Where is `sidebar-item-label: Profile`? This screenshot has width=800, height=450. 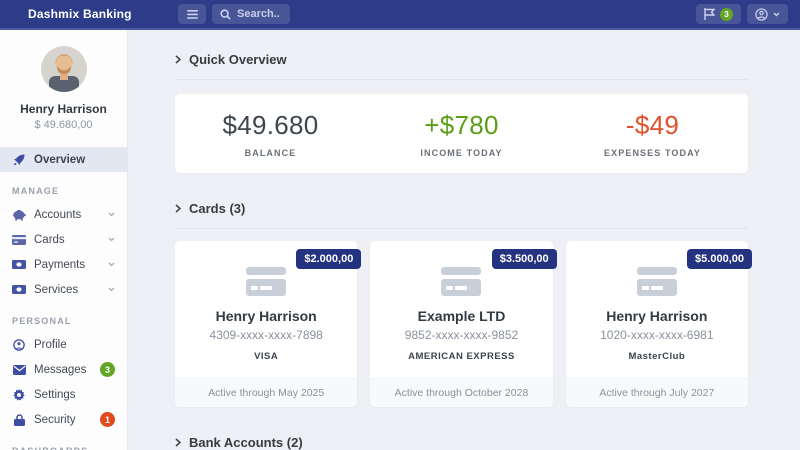 sidebar-item-label: Profile is located at coordinates (50, 344).